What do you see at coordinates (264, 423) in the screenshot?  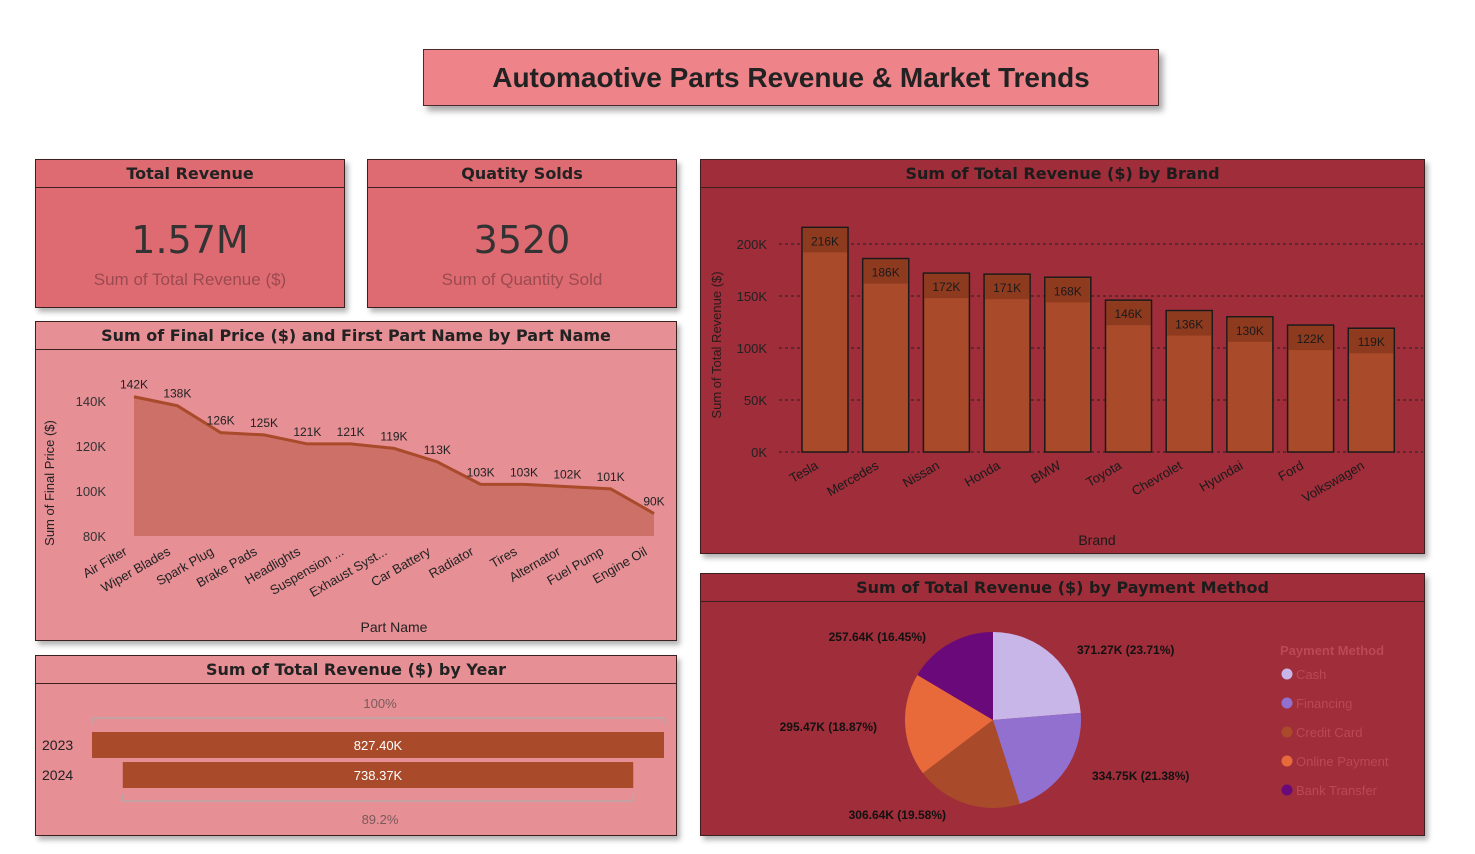 I see `data-label: 125K` at bounding box center [264, 423].